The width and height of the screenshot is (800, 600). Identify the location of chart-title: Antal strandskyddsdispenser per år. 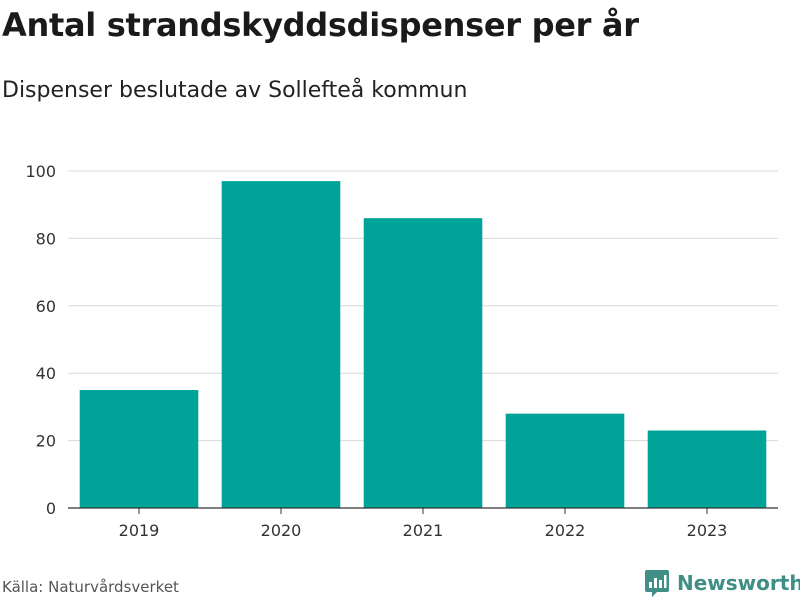
(320, 25).